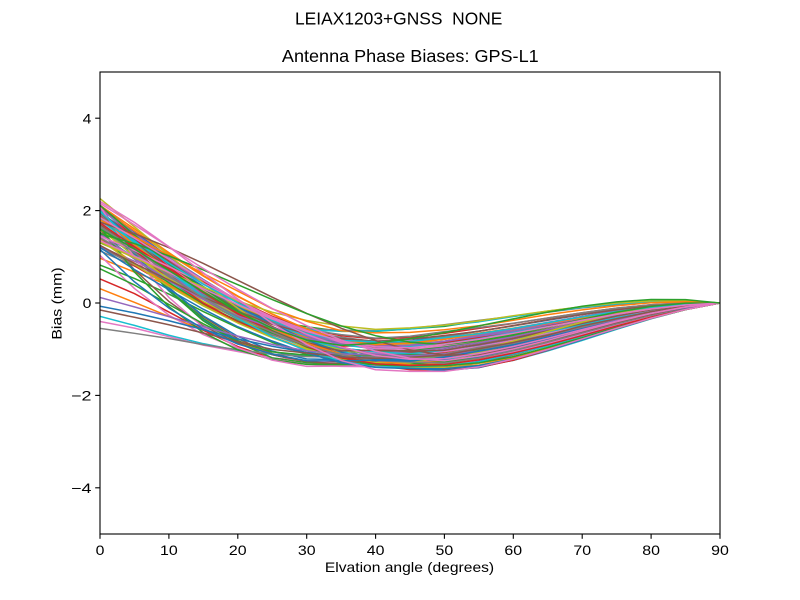 This screenshot has height=600, width=800. What do you see at coordinates (582, 550) in the screenshot?
I see `svg-text: 70` at bounding box center [582, 550].